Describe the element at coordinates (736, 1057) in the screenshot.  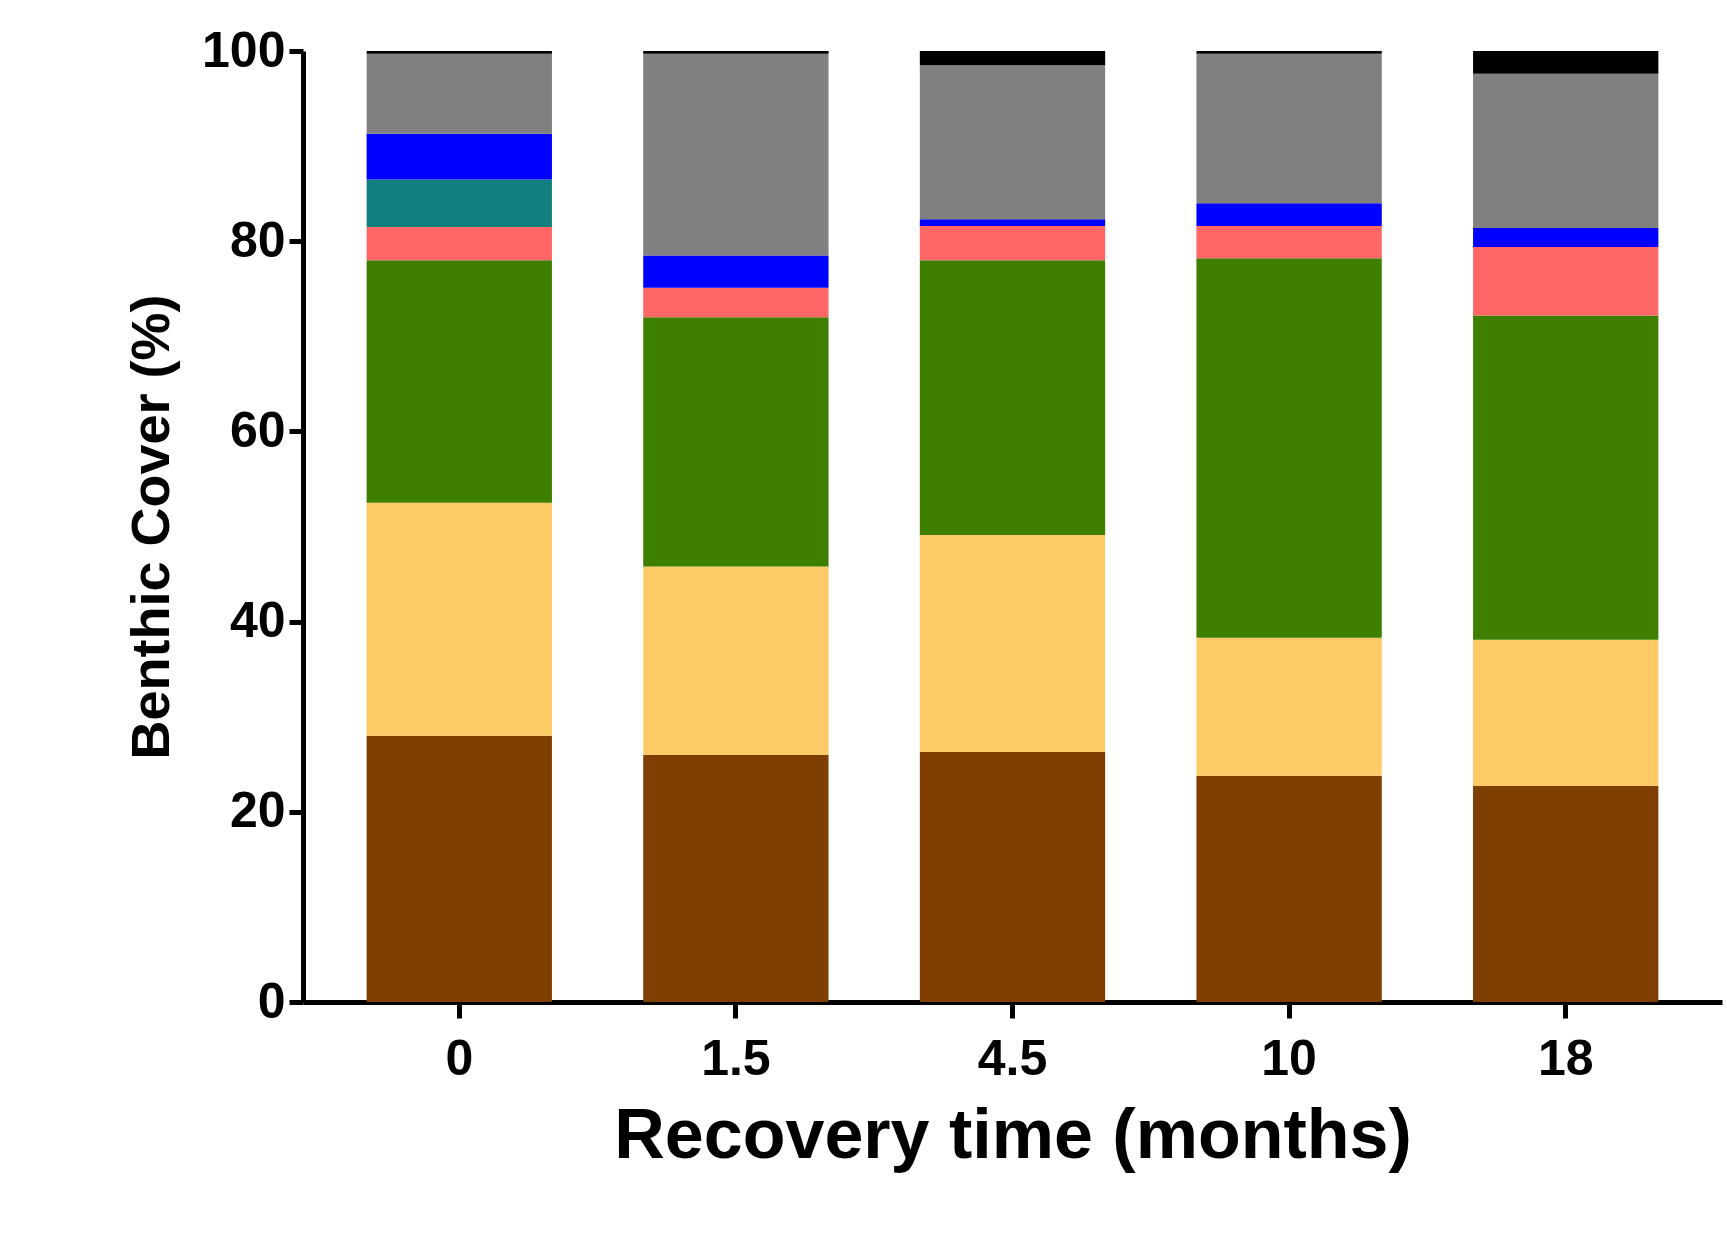
I see `x-tick-label: 1.5` at that location.